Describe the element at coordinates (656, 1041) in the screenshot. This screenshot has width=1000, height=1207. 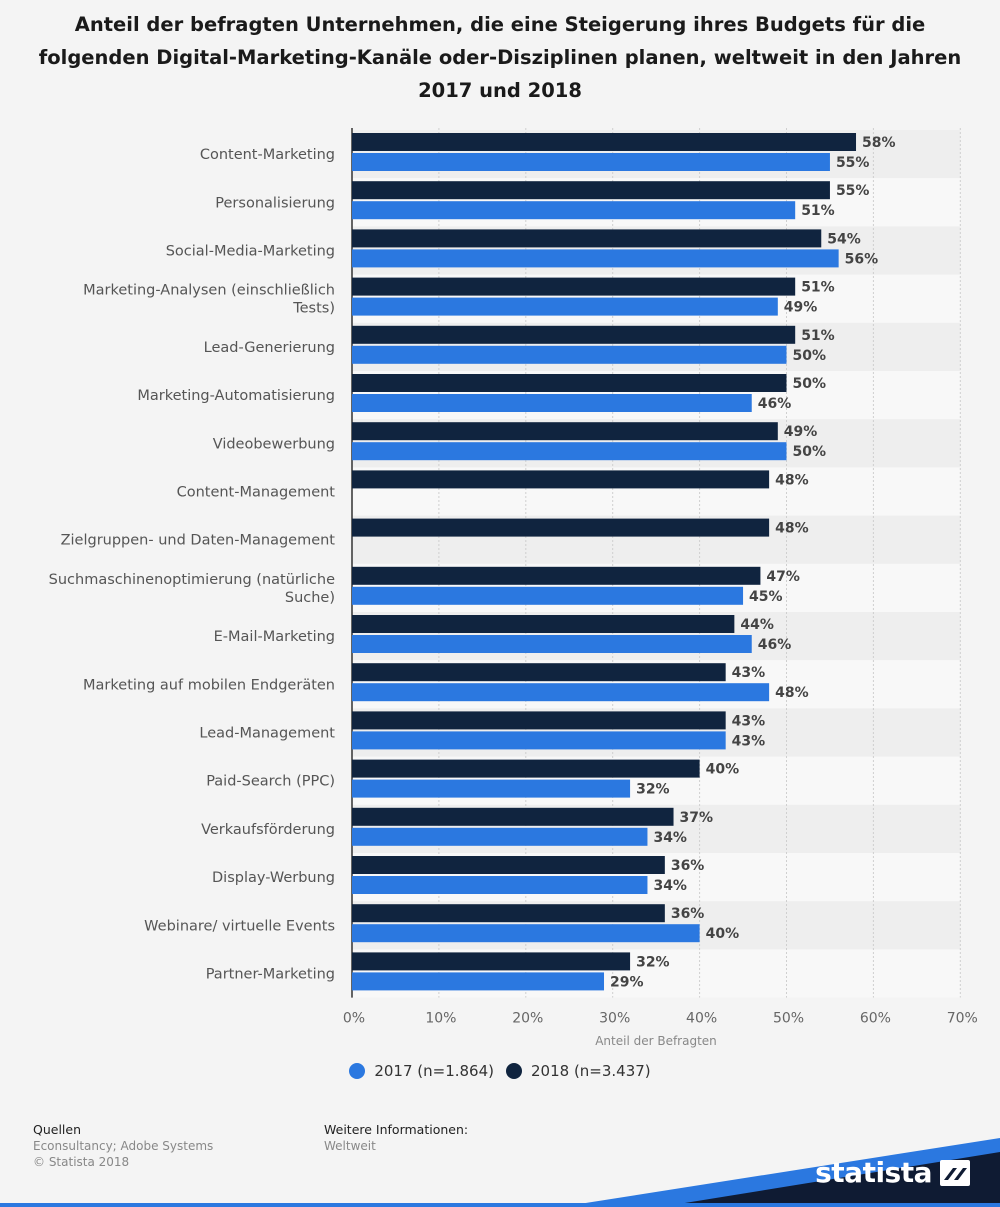
I see `x-axis-label: Anteil der Befragten` at that location.